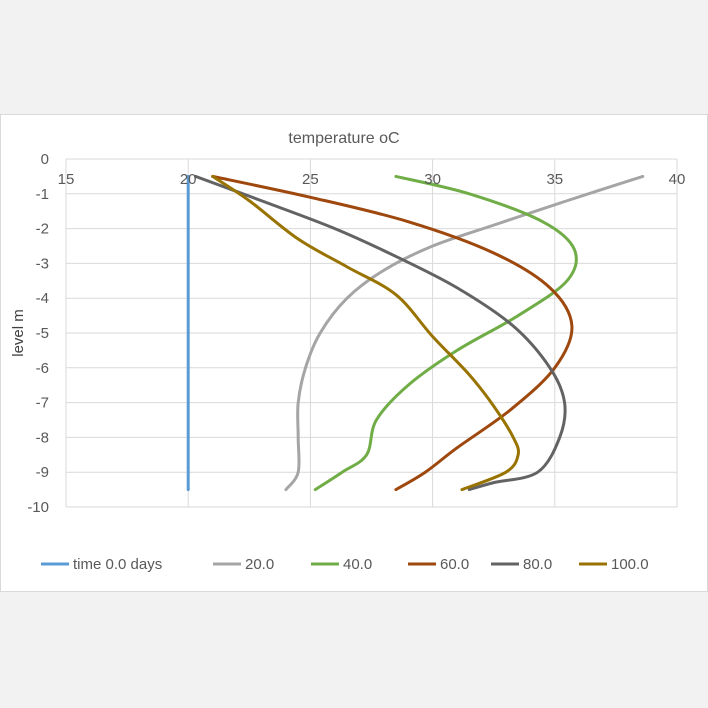 The width and height of the screenshot is (708, 708). I want to click on x-tick-label: 30, so click(432, 179).